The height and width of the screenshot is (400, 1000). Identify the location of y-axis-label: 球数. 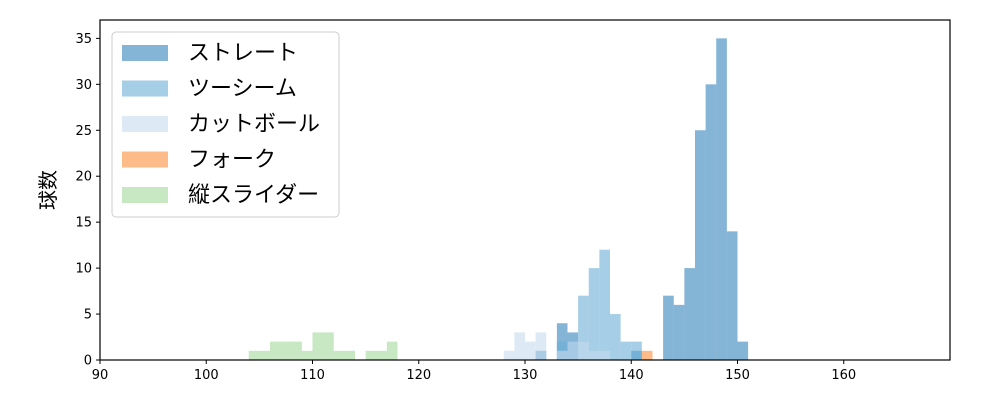
(48, 190).